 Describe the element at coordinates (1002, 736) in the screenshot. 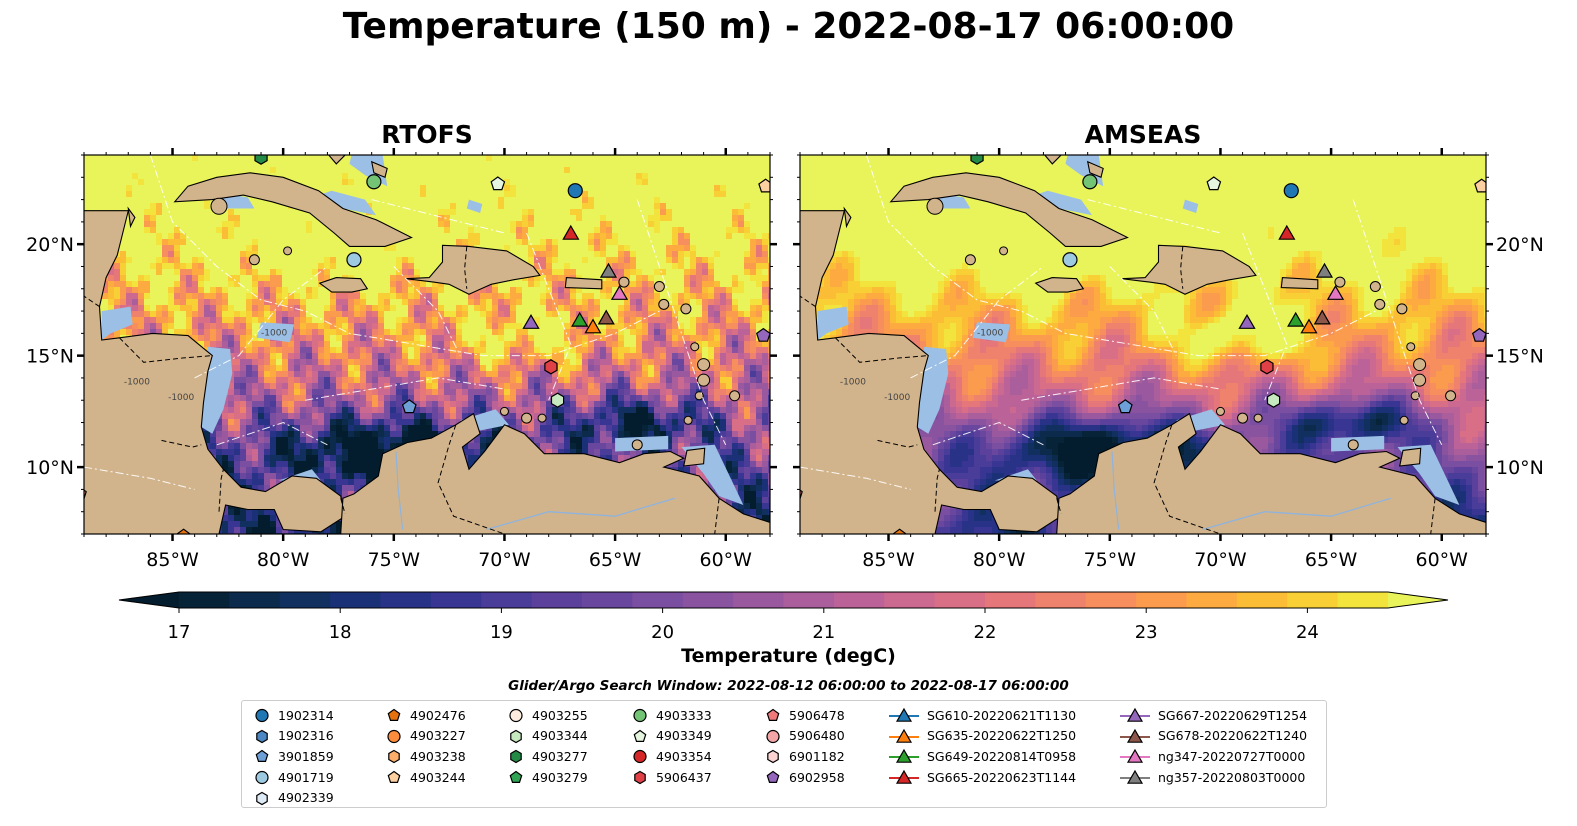

I see `legend-label: SG635-20220622T1250` at that location.